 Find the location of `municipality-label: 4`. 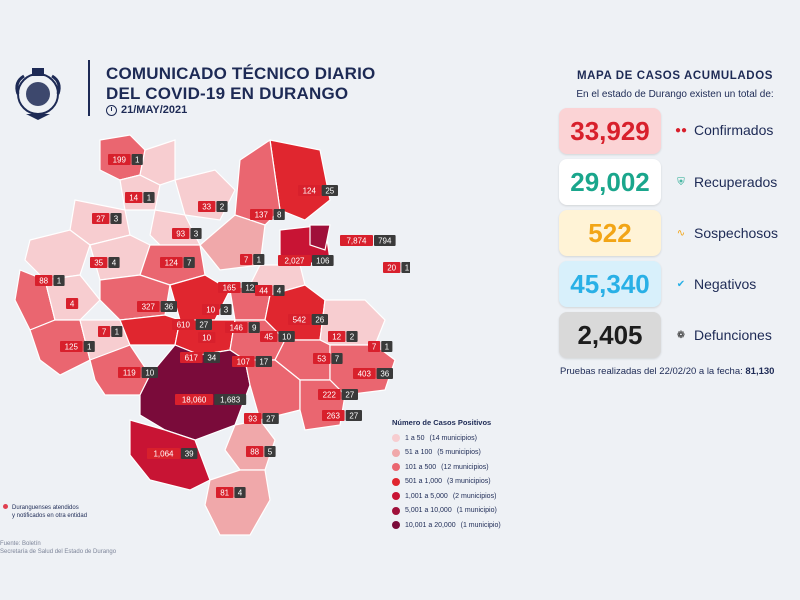

municipality-label: 4 is located at coordinates (72, 303).